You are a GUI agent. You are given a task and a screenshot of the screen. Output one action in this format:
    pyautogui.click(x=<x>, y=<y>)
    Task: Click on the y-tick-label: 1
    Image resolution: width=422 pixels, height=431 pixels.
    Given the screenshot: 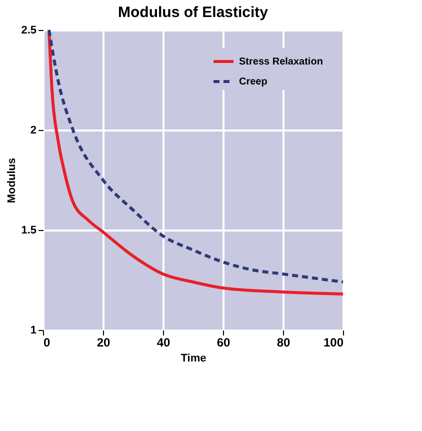 What is the action you would take?
    pyautogui.click(x=33, y=330)
    